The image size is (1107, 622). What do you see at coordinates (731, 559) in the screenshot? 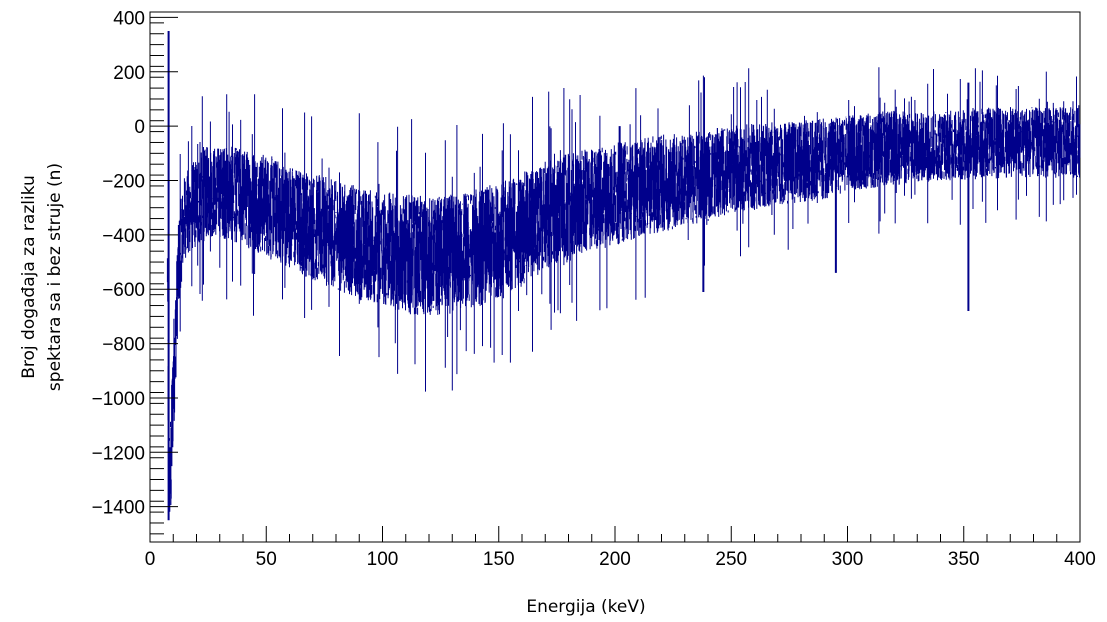
I see `x-tick-label: 250` at bounding box center [731, 559].